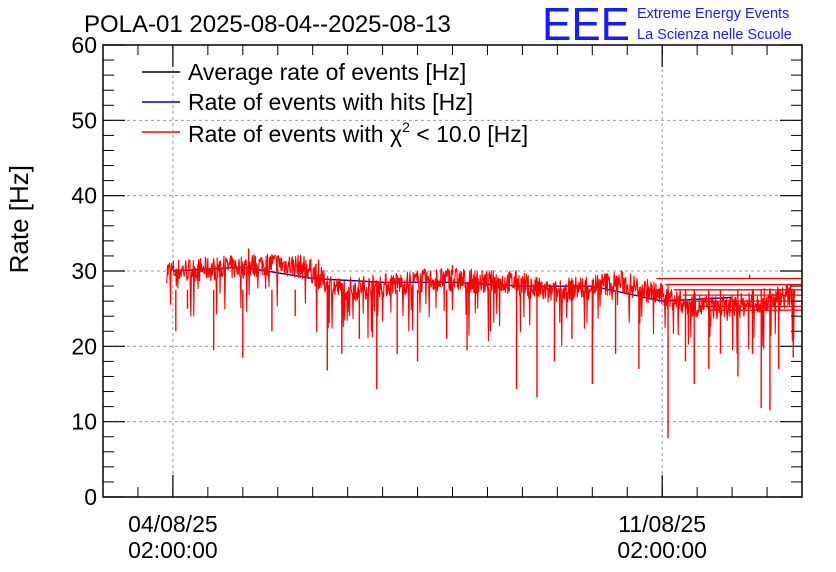 The height and width of the screenshot is (572, 836). Describe the element at coordinates (19, 219) in the screenshot. I see `y-axis-label: Rate [Hz]` at that location.